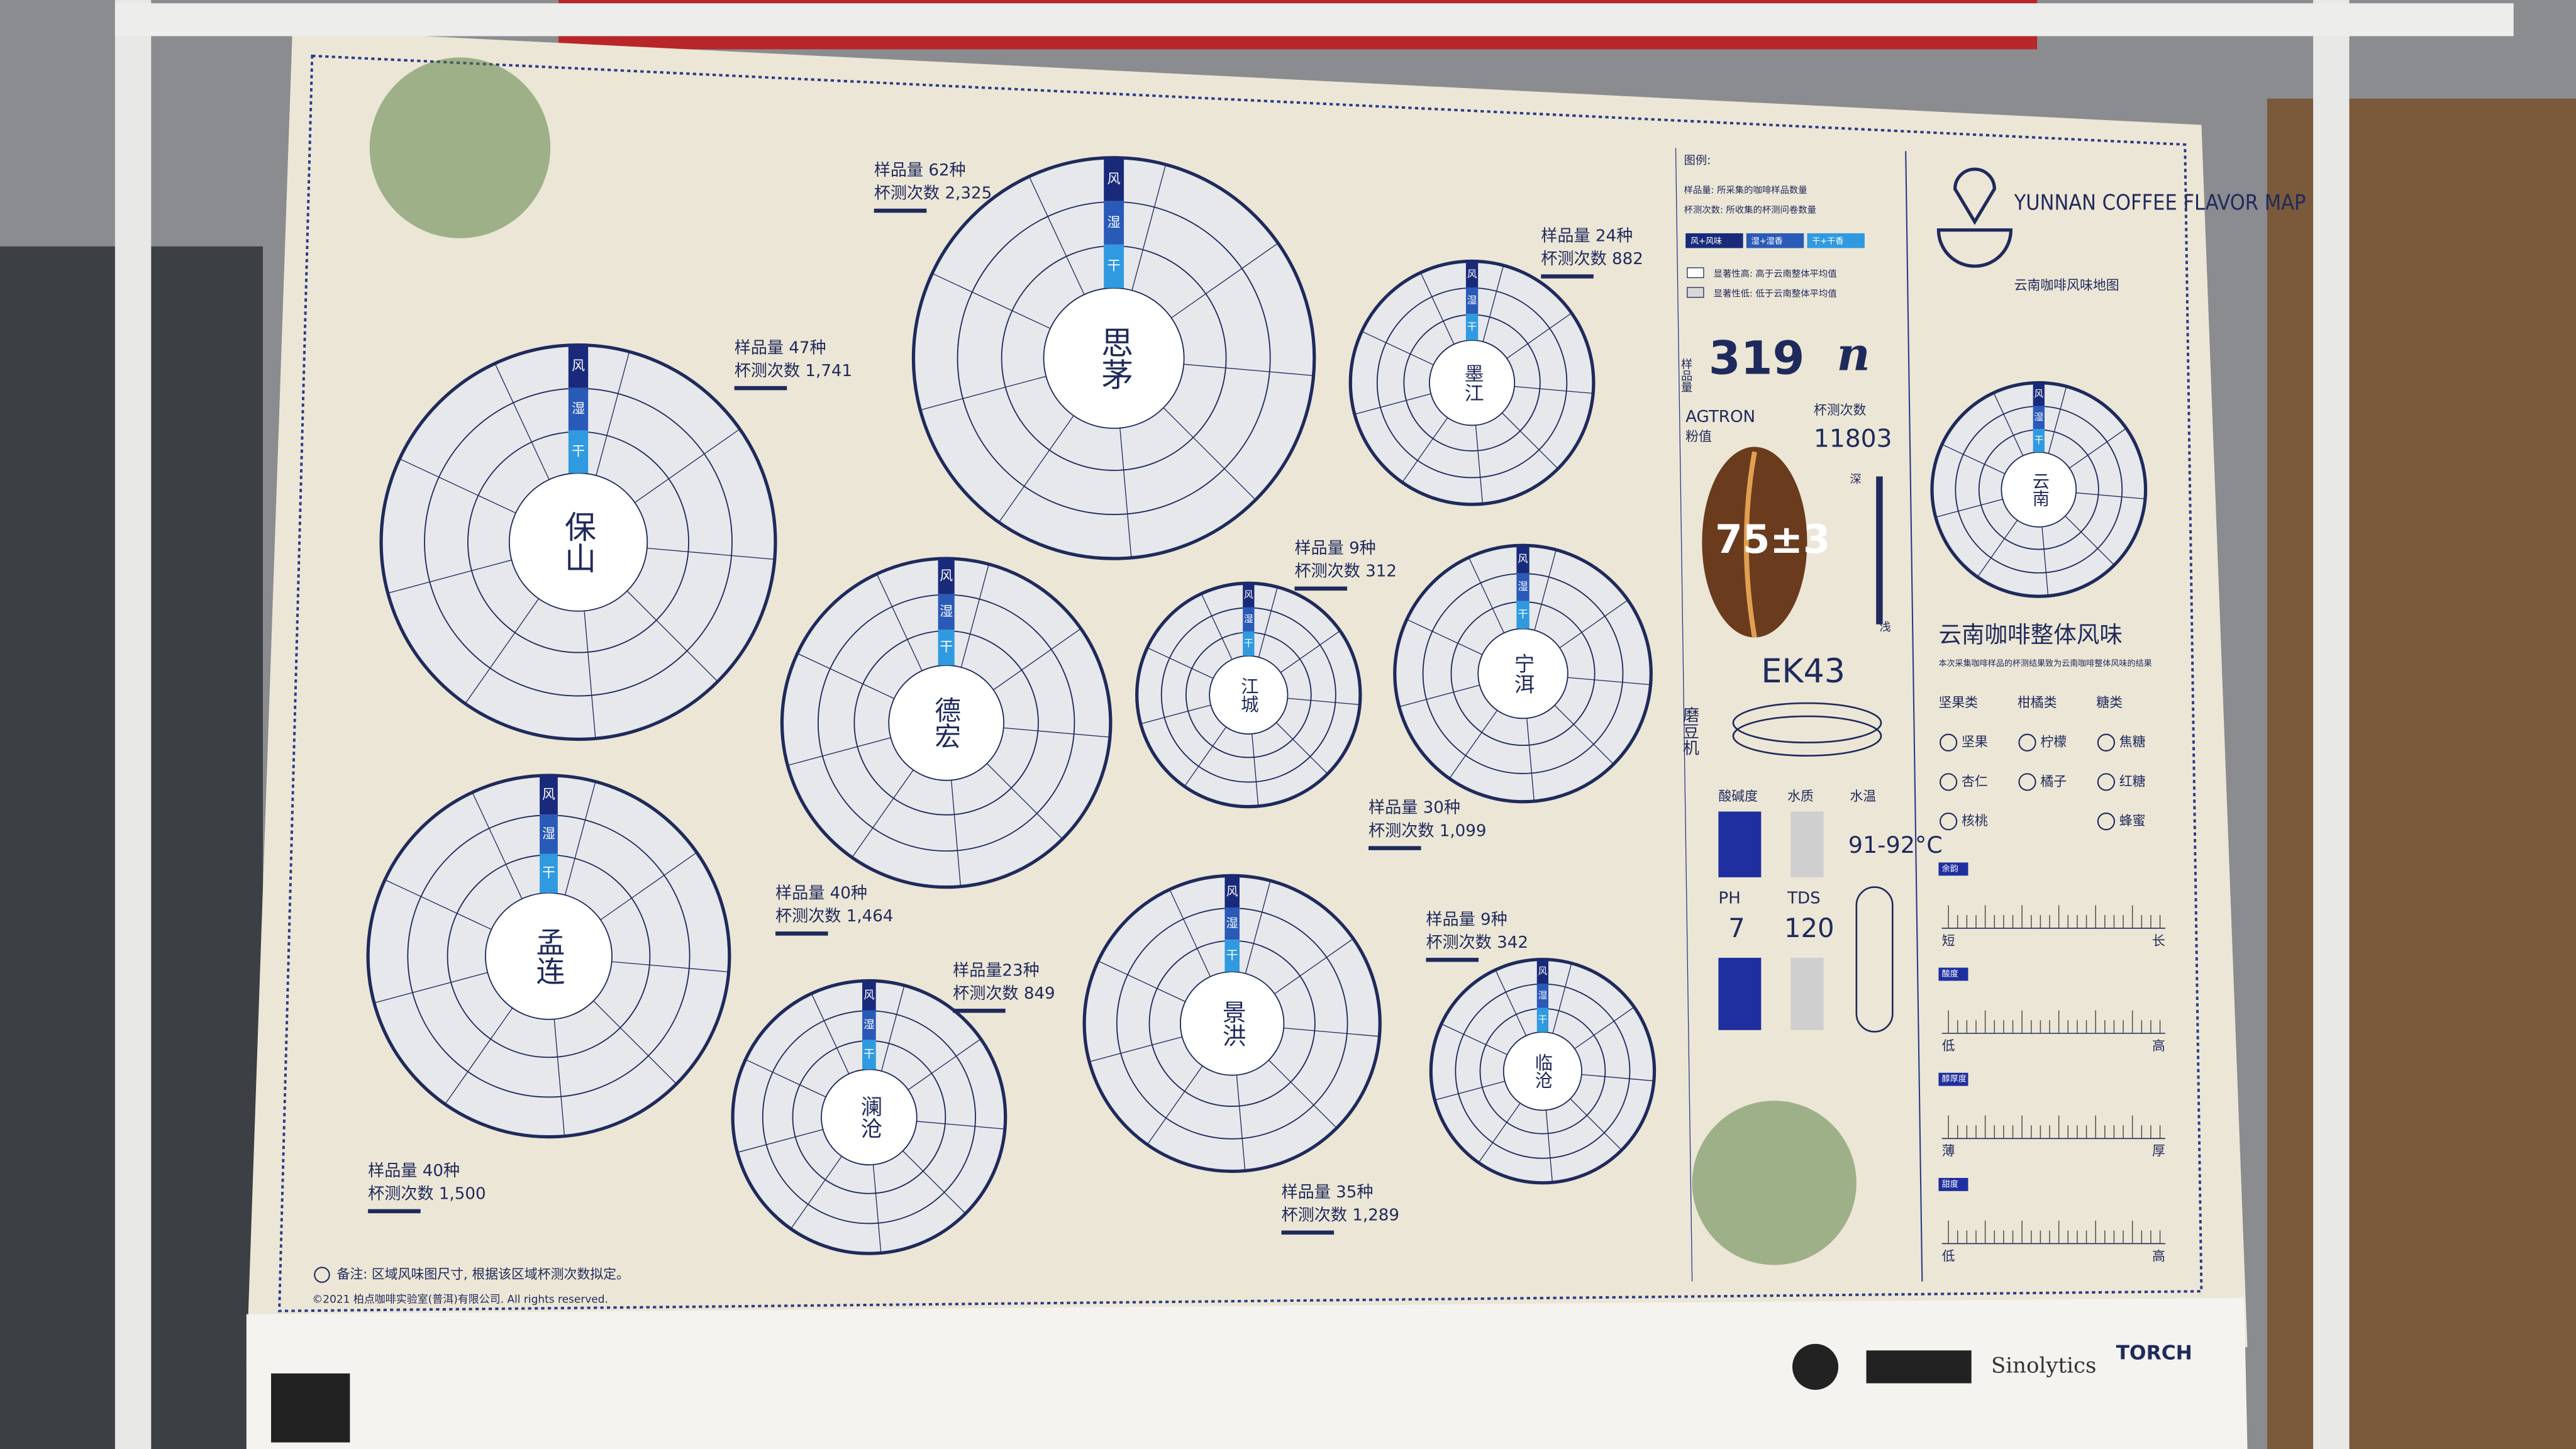 This screenshot has width=2576, height=1449. What do you see at coordinates (1477, 942) in the screenshot?
I see `text: 杯测次数 342` at bounding box center [1477, 942].